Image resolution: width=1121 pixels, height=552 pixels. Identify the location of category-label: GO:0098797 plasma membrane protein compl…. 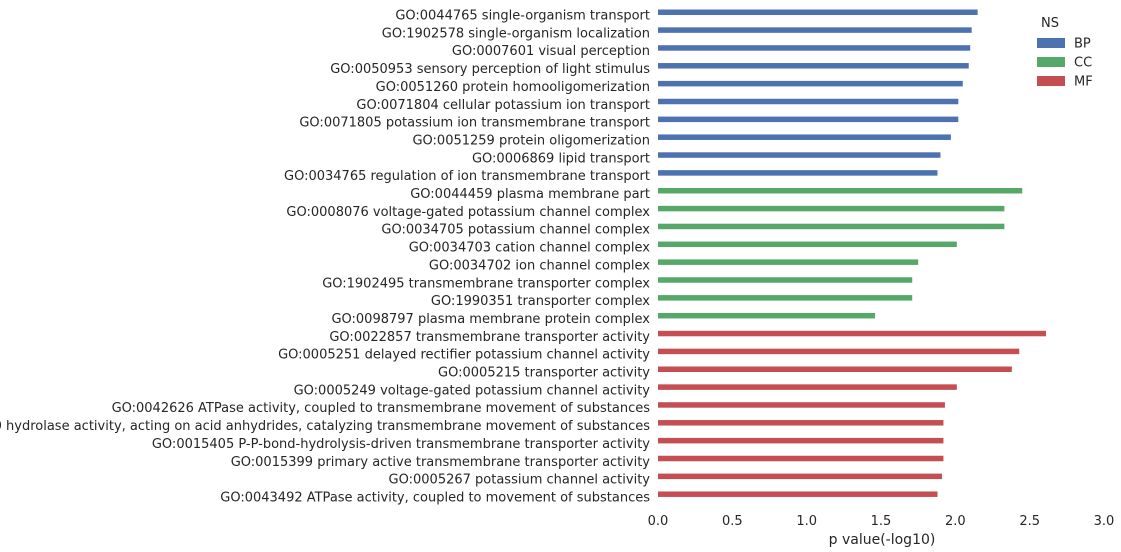
(490, 319).